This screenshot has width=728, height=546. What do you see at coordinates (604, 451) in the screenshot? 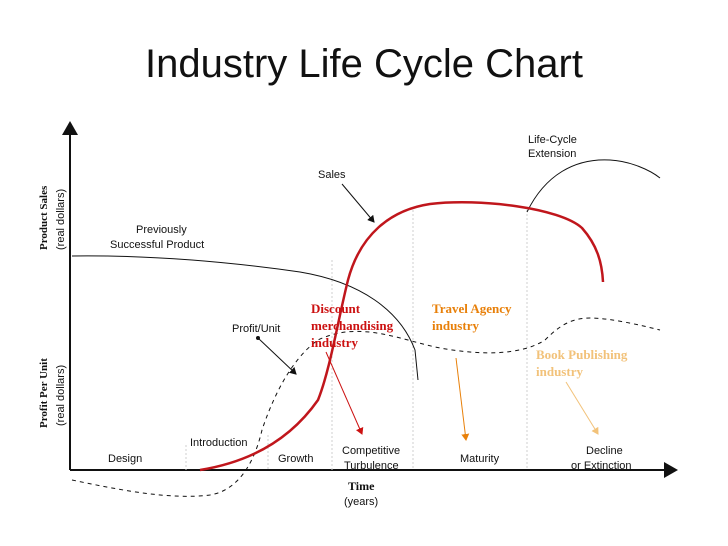
I see `stage-decline-line1: Decline` at bounding box center [604, 451].